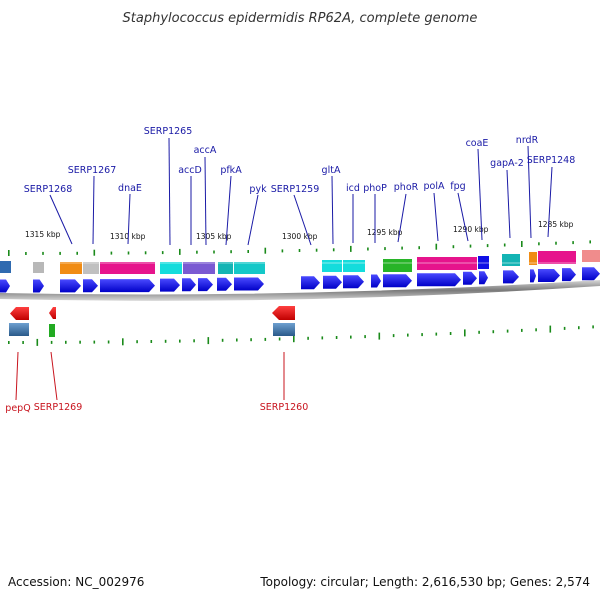  Describe the element at coordinates (477, 143) in the screenshot. I see `label-coaE: coaE` at that location.